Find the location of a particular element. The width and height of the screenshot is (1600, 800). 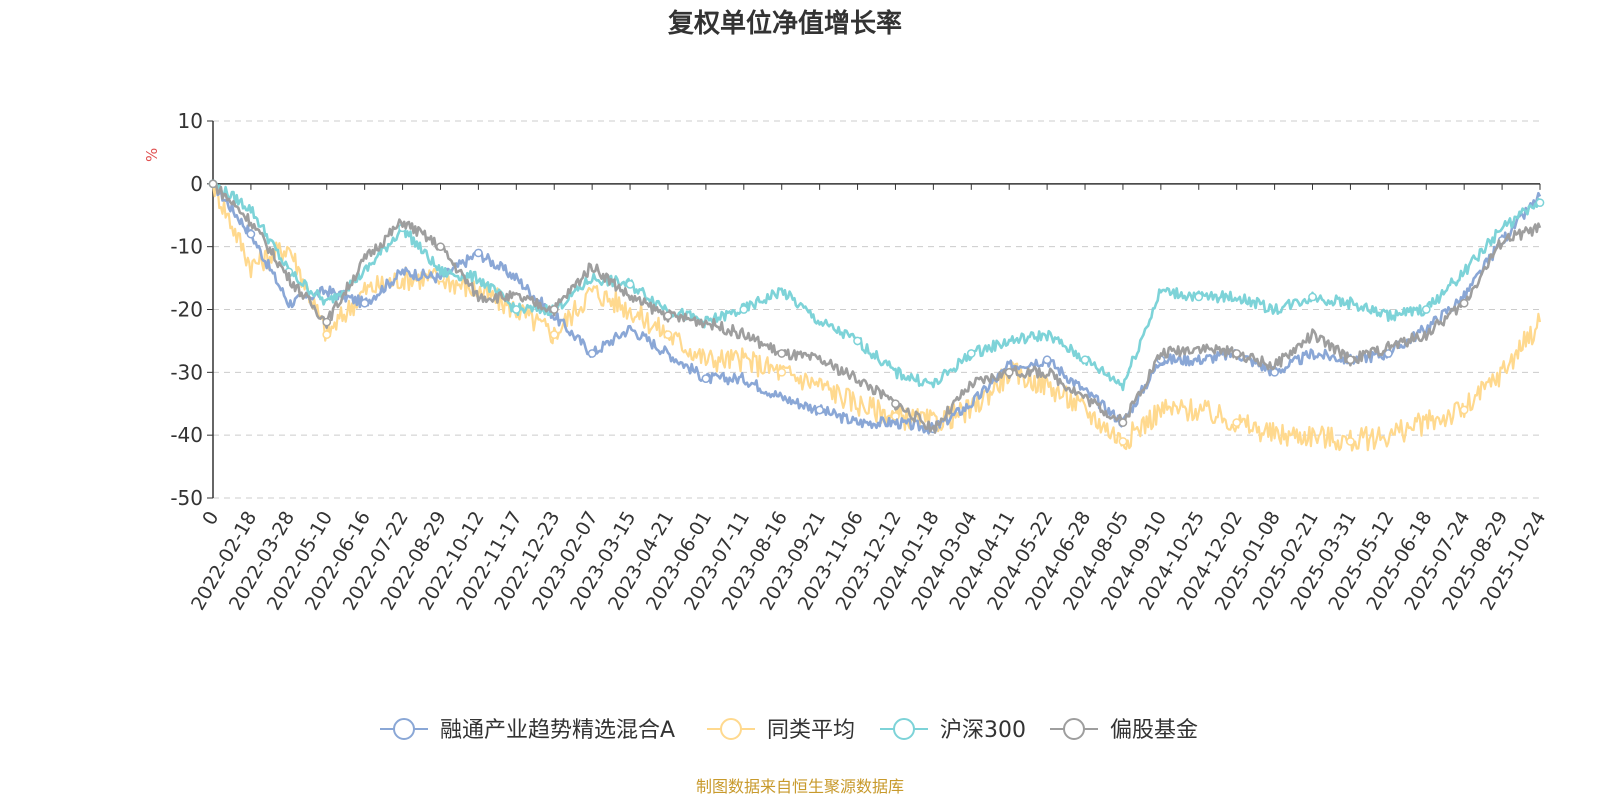

y-tick-label: -20 is located at coordinates (186, 310).